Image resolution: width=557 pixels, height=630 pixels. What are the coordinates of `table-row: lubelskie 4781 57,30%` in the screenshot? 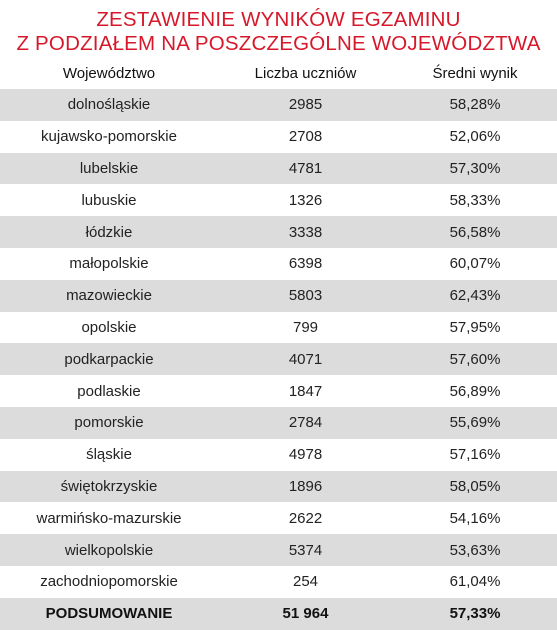 It's located at (278, 168).